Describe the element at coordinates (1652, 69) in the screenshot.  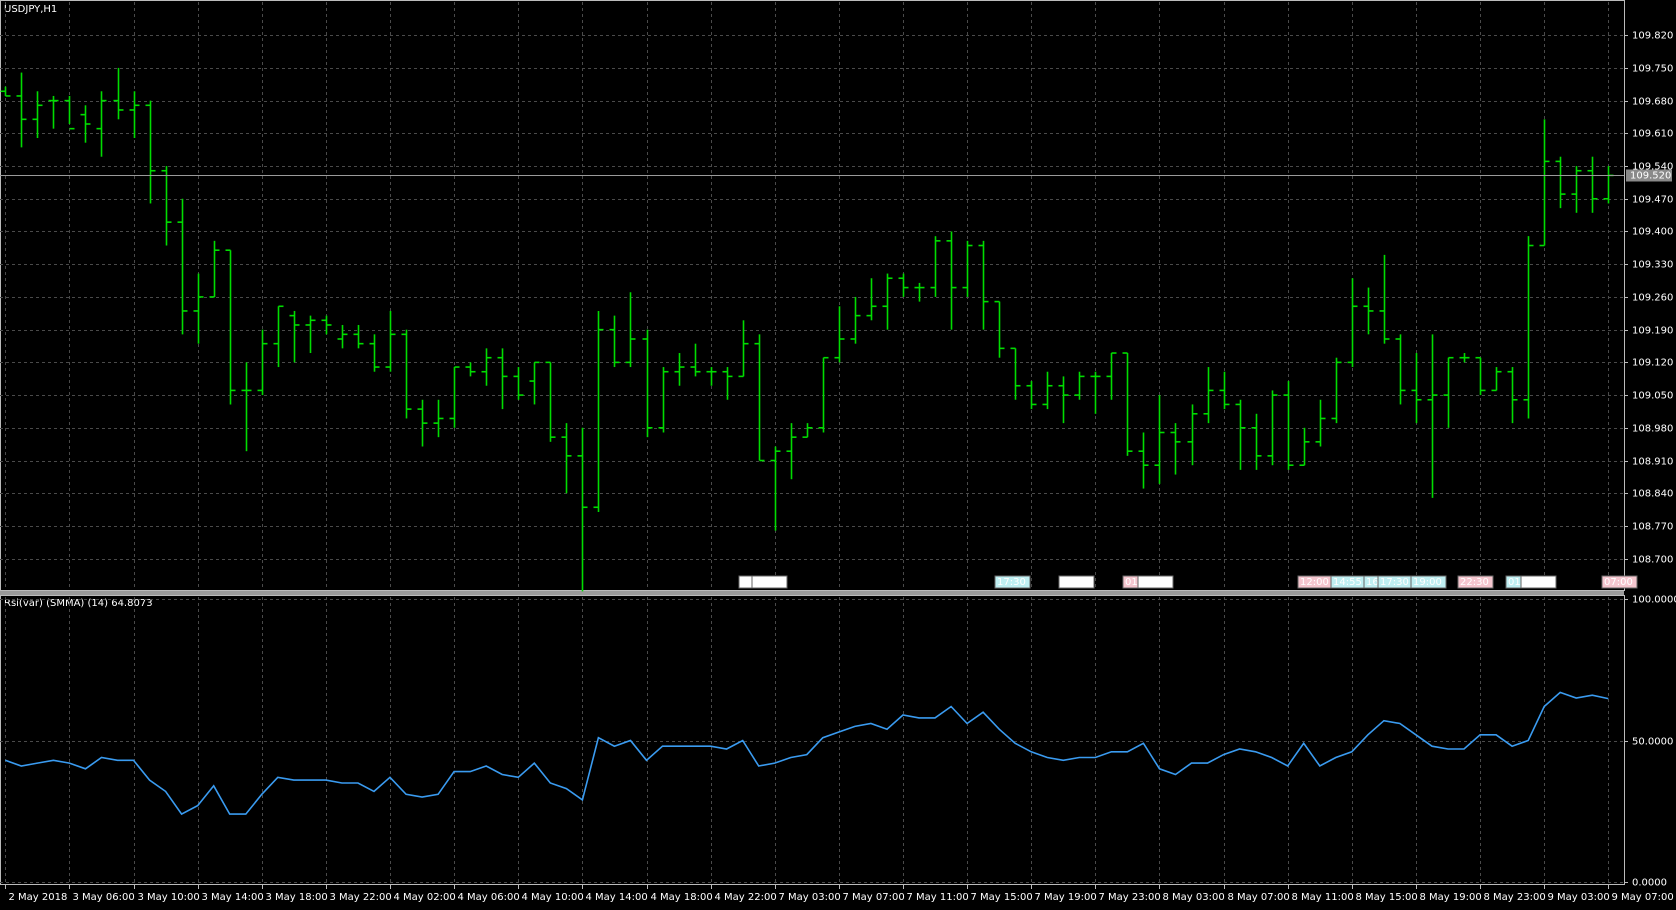
I see `y-tick-label: 109.750` at that location.